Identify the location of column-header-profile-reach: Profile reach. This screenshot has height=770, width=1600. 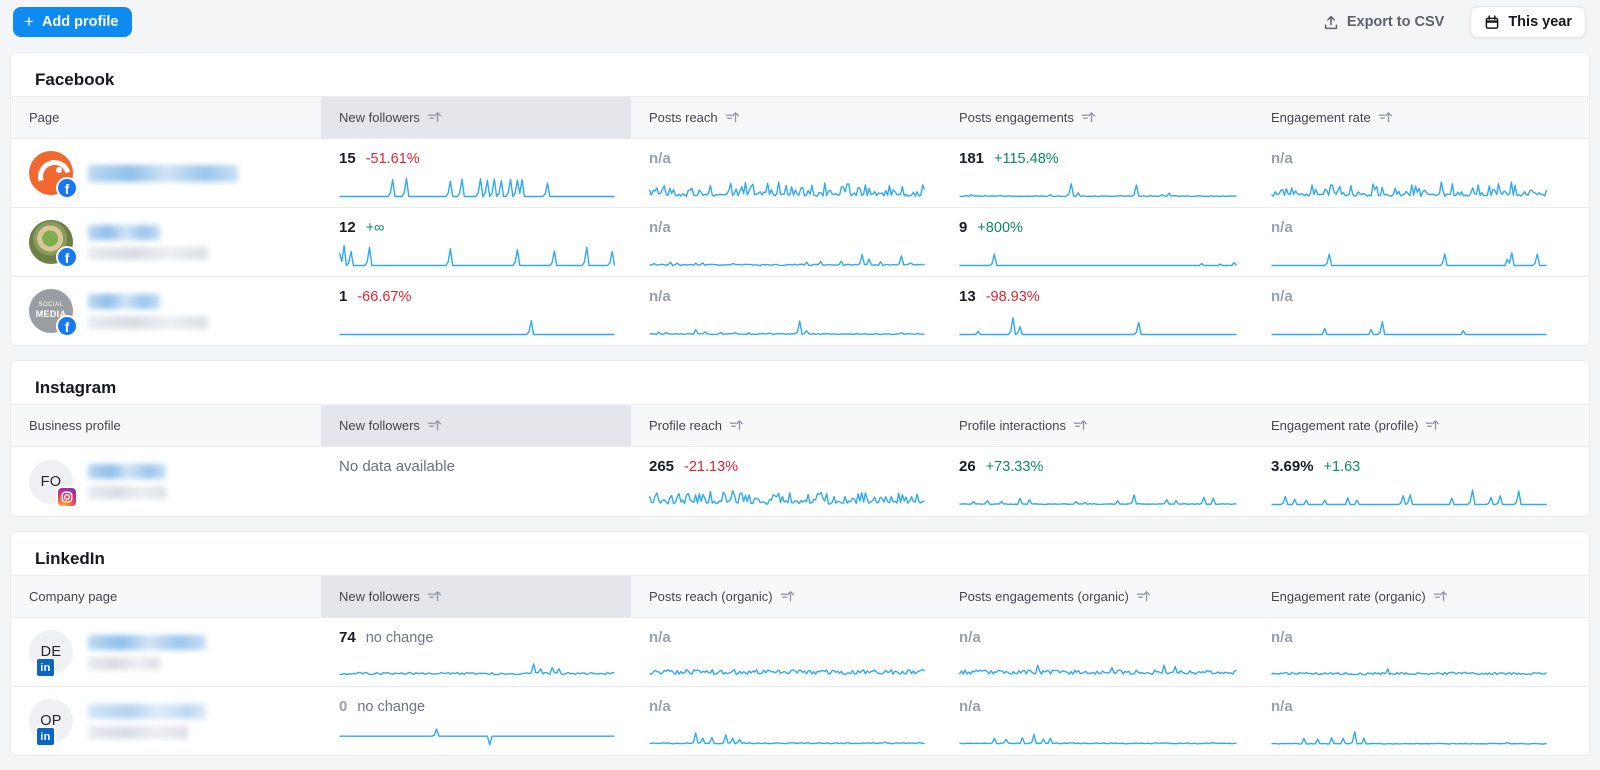
(786, 425).